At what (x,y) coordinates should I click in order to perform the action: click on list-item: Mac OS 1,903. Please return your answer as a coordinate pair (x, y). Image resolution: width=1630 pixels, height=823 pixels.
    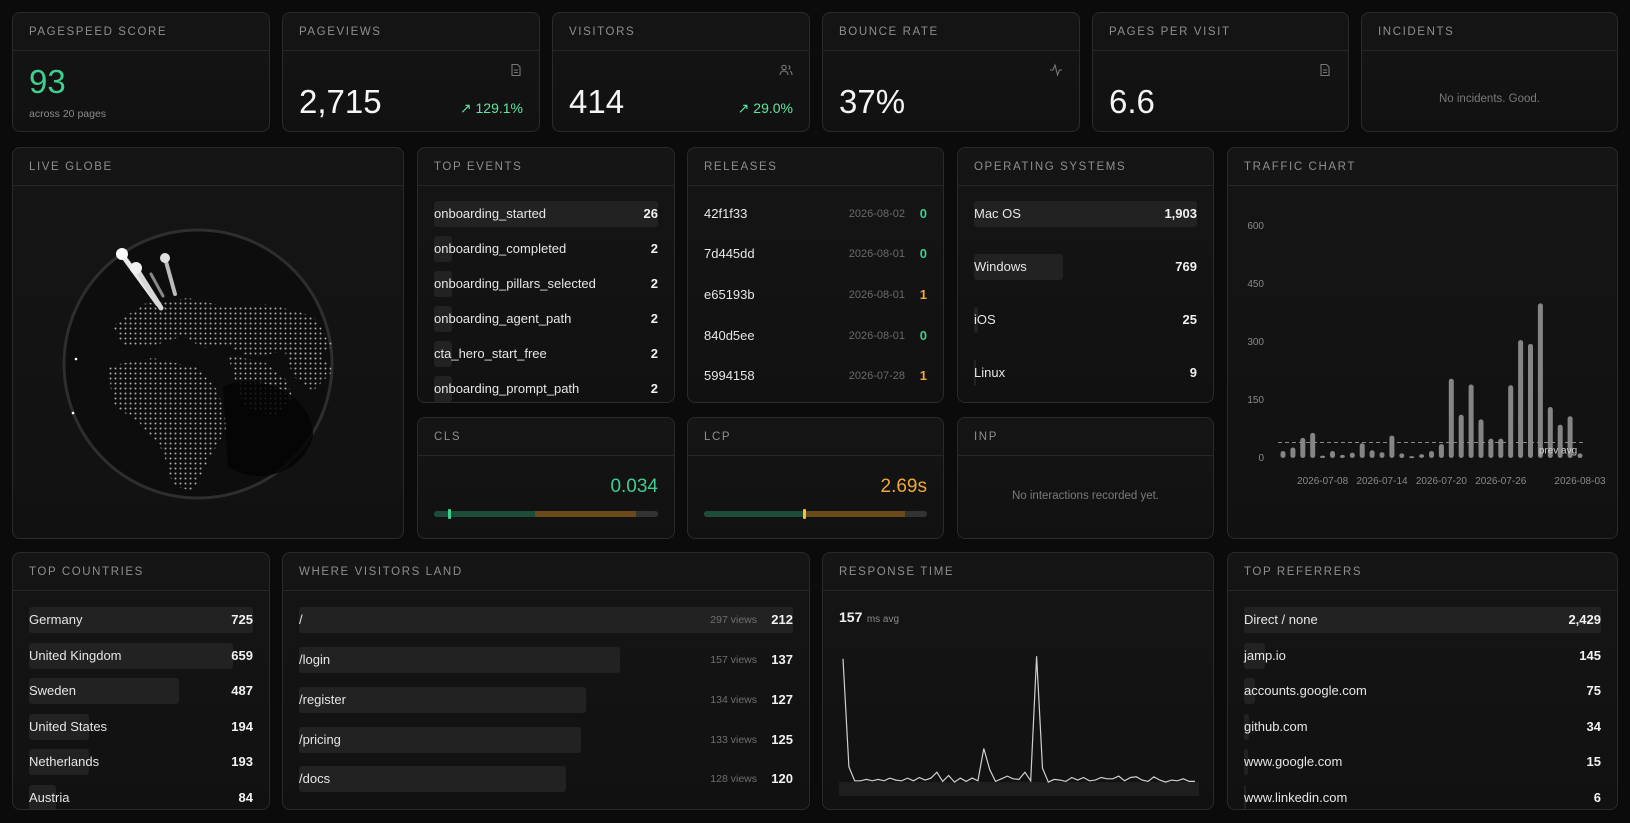
    Looking at the image, I should click on (1085, 214).